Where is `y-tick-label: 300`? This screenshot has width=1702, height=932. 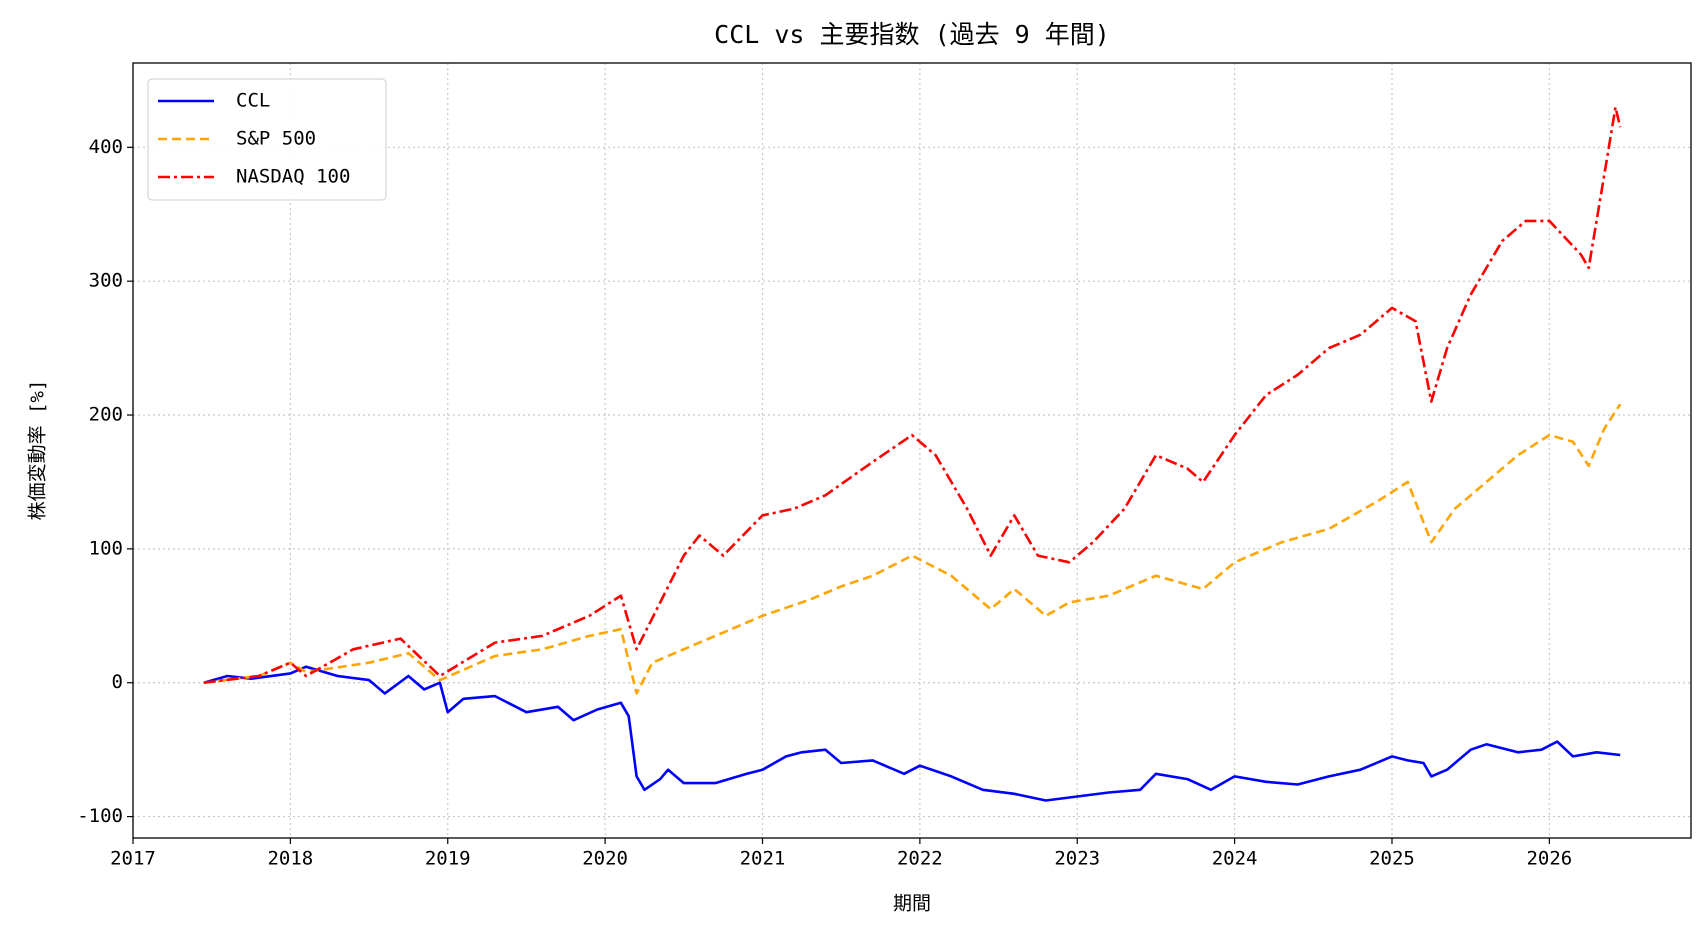
y-tick-label: 300 is located at coordinates (106, 281).